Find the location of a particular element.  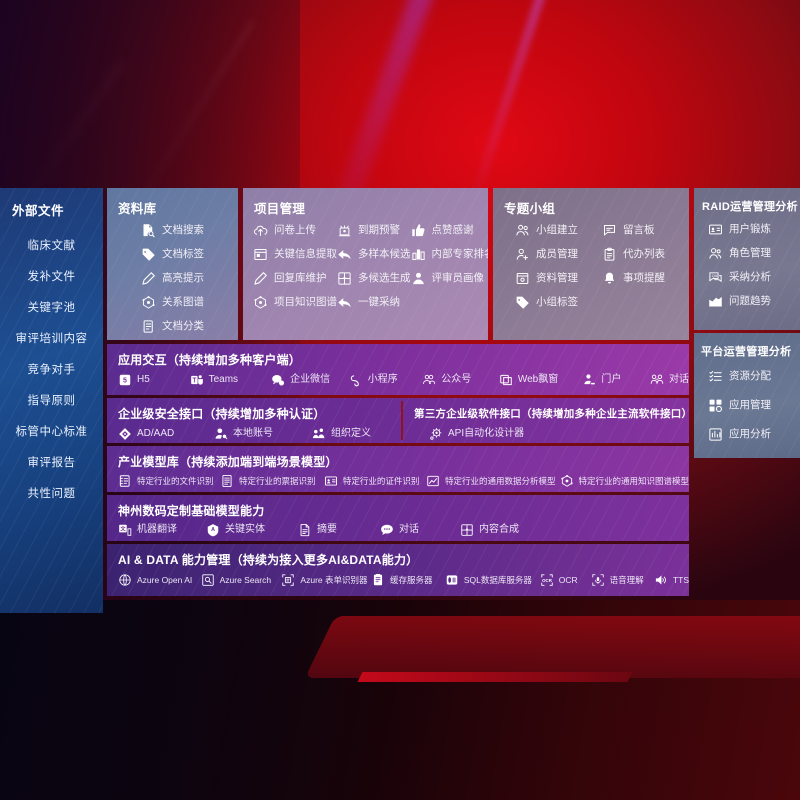

sidebar-item-standards-center: 标管中心标准 is located at coordinates (51, 432).